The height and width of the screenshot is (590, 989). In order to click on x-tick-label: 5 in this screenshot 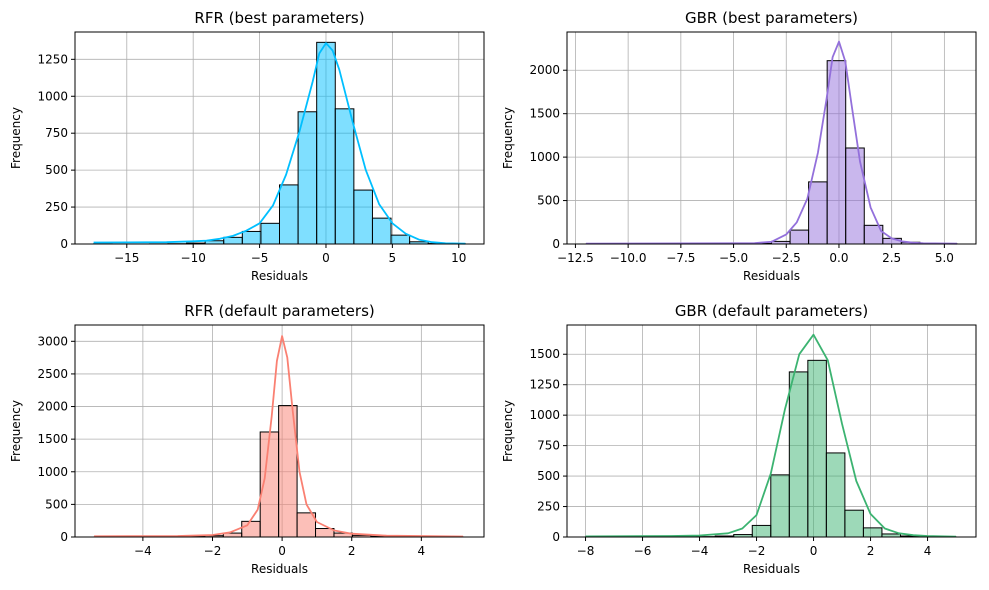, I will do `click(393, 258)`.